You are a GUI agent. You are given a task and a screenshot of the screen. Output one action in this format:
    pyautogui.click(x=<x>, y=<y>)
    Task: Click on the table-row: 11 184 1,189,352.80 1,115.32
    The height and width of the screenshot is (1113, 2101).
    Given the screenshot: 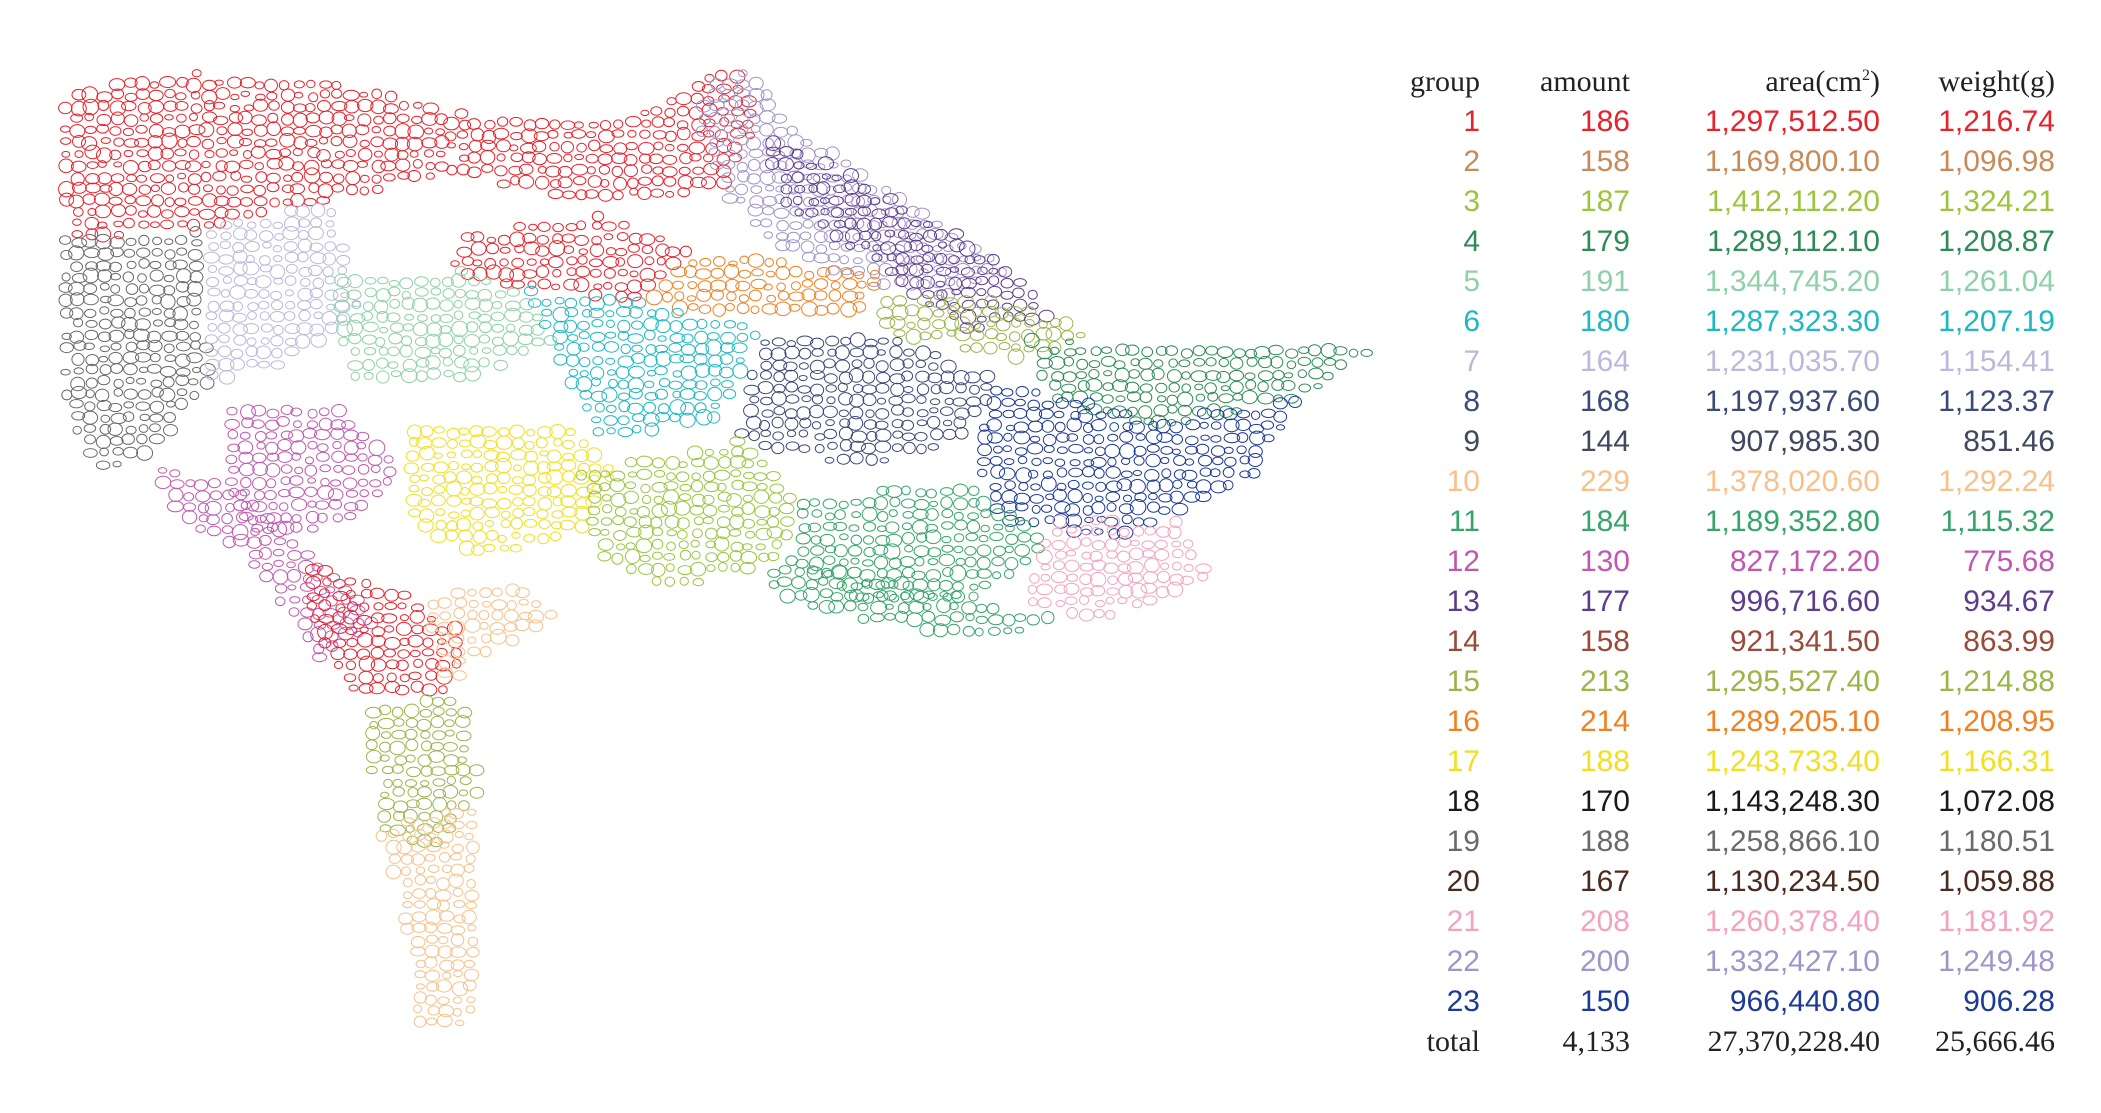 What is the action you would take?
    pyautogui.click(x=1712, y=522)
    